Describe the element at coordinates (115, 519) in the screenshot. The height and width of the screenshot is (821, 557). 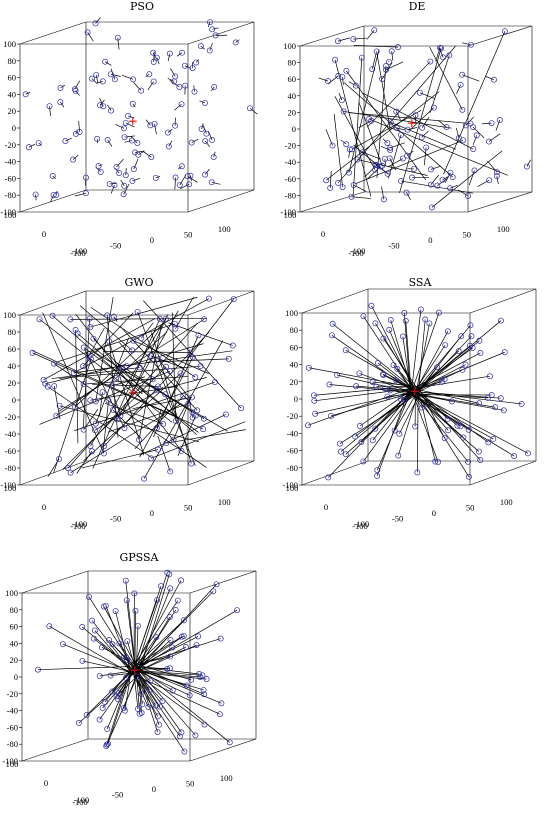
I see `x-tick-label: -50` at that location.